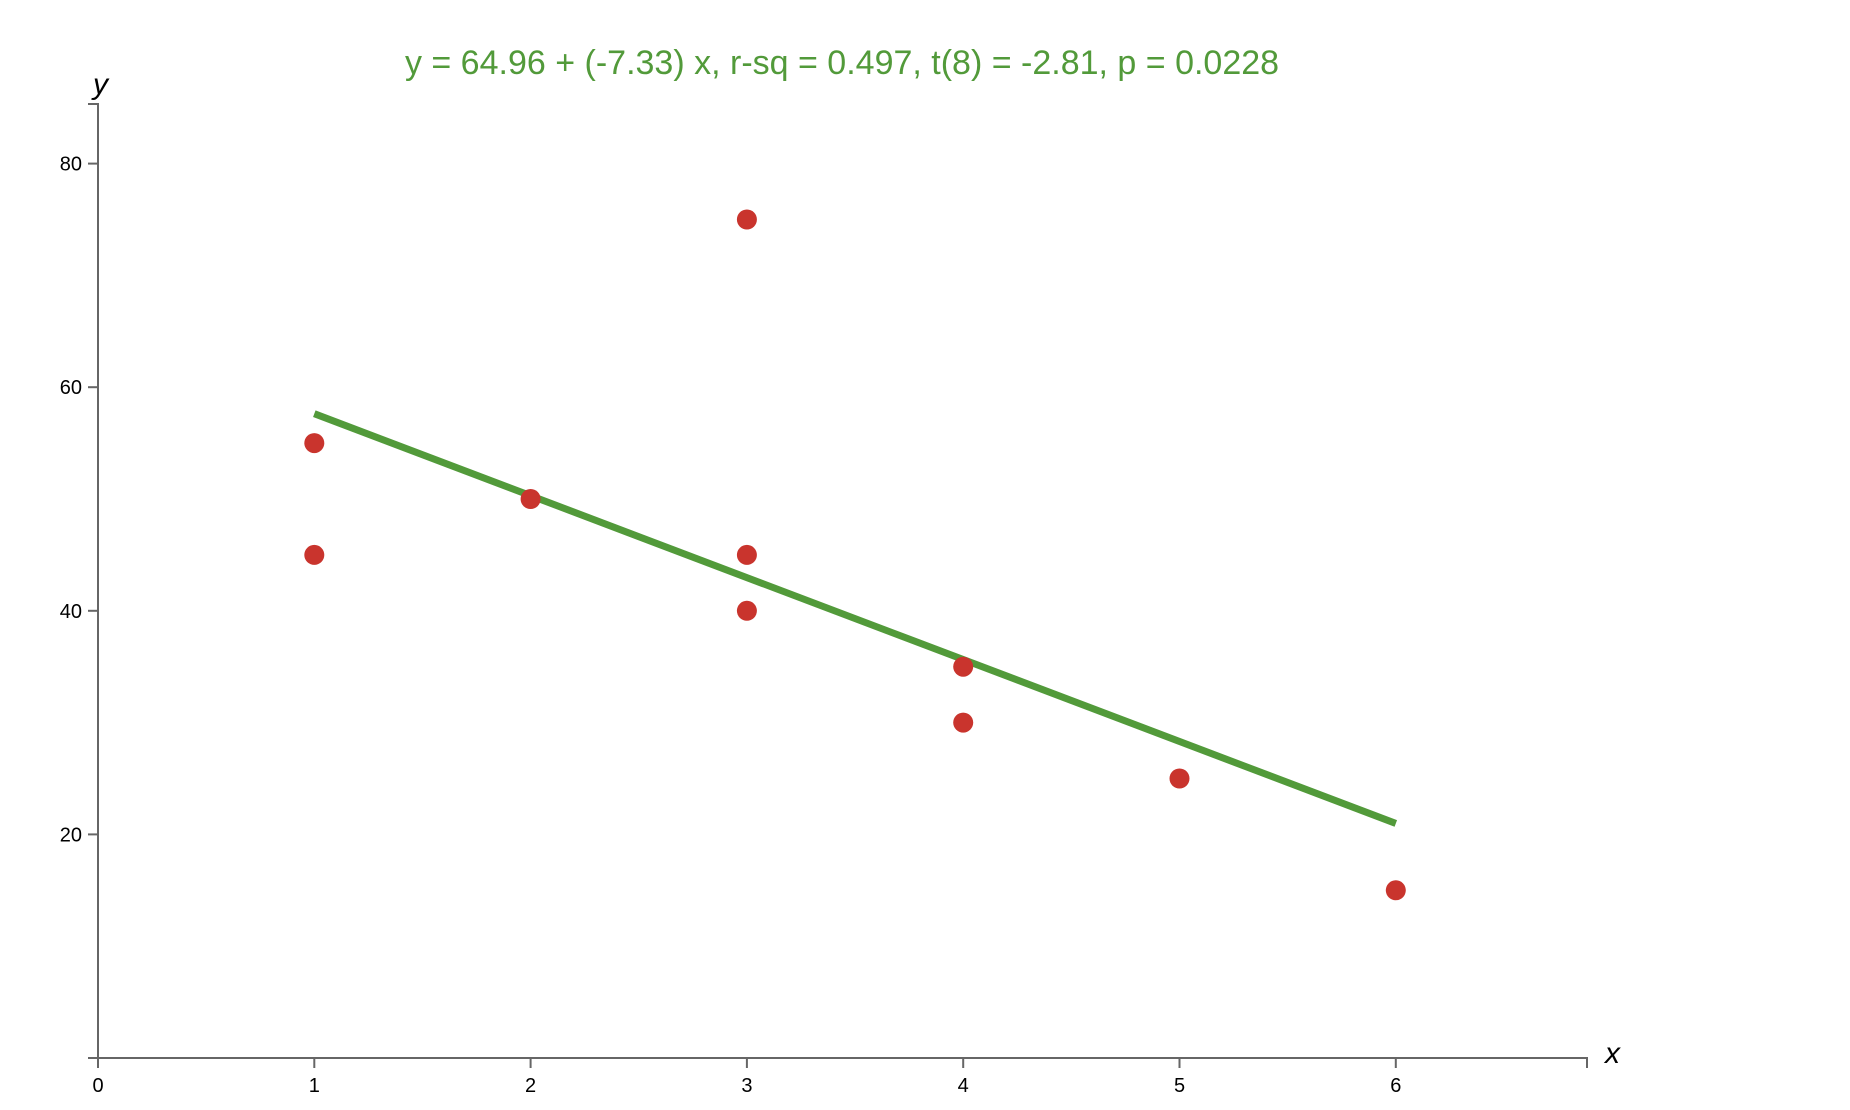  Describe the element at coordinates (1395, 1086) in the screenshot. I see `x-tick-label: 6` at that location.